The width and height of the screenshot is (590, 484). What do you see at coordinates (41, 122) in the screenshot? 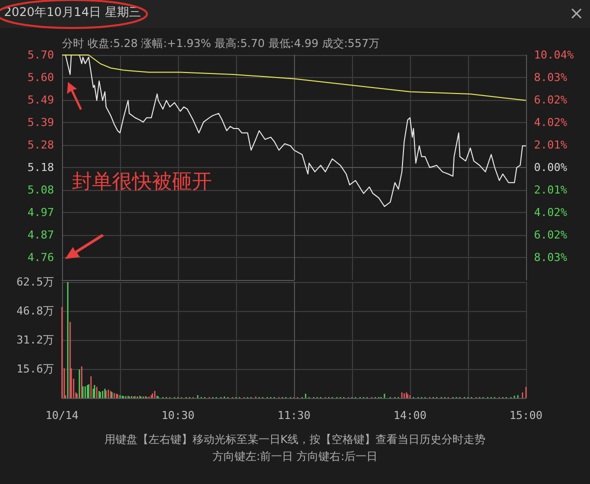
I see `y-tick-label: 5.39` at bounding box center [41, 122].